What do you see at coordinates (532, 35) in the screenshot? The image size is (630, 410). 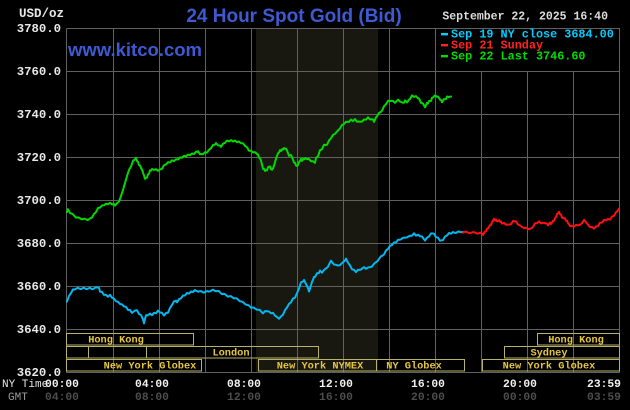 I see `svg-text: Sep 19 NY close 3684.00` at bounding box center [532, 35].